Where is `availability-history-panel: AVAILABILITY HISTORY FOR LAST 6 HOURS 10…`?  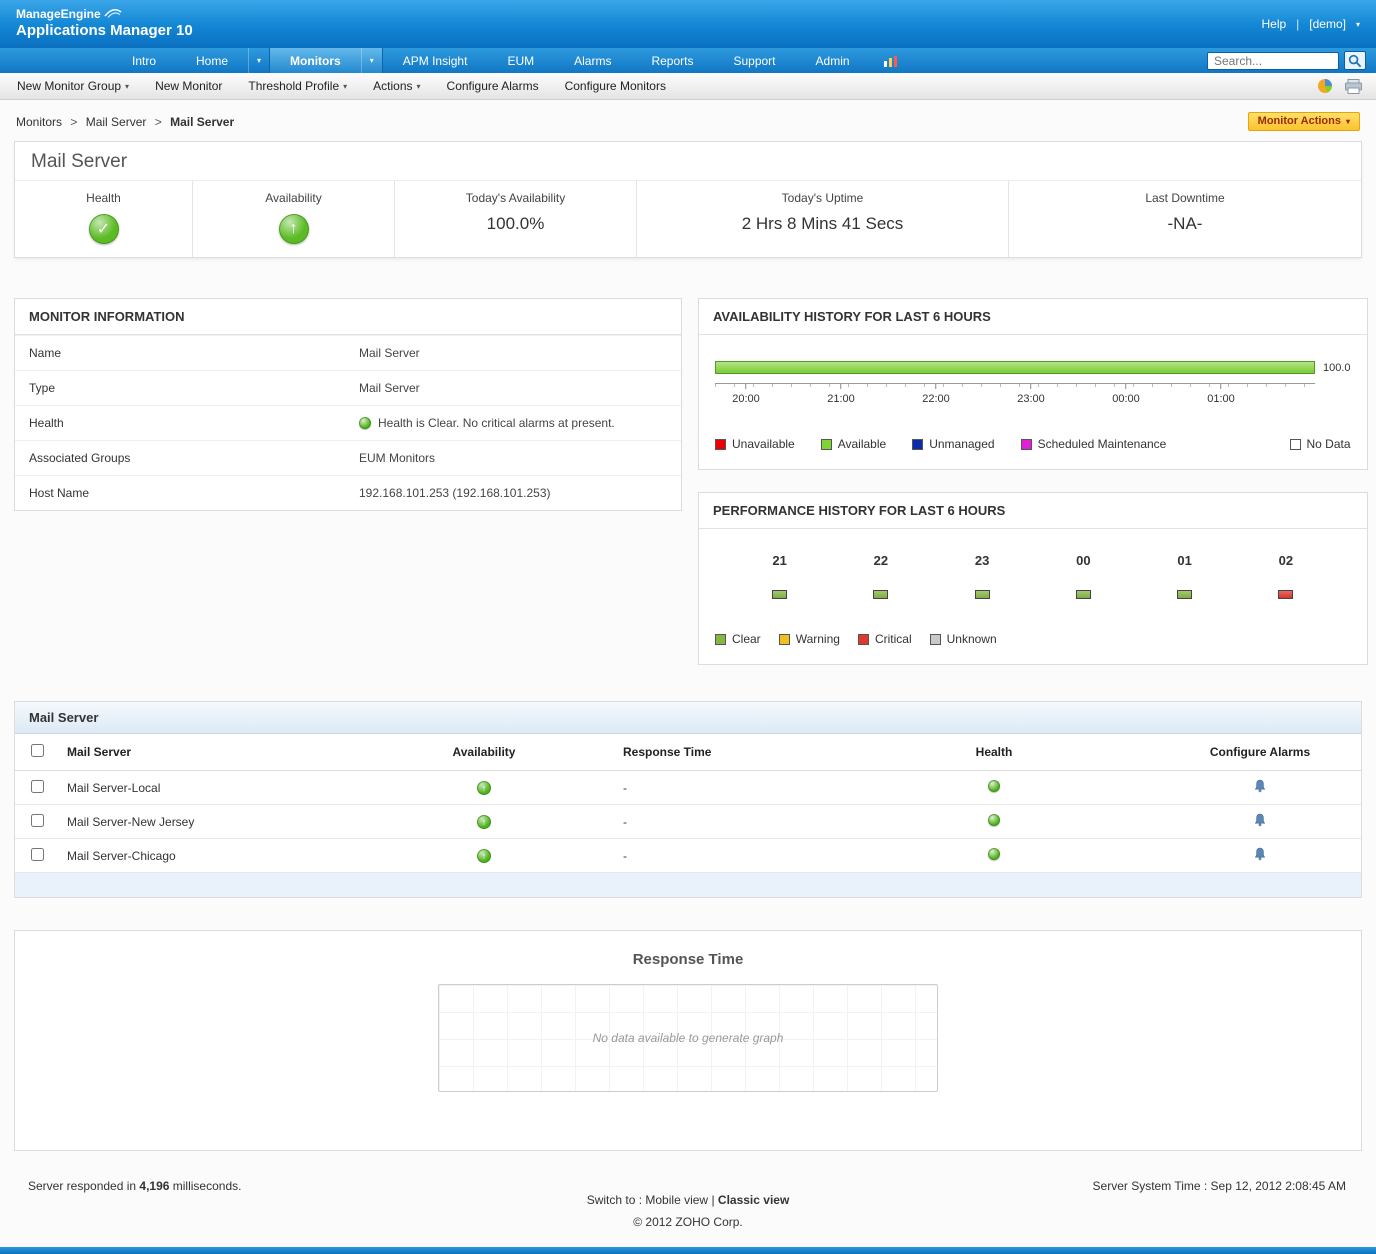 availability-history-panel: AVAILABILITY HISTORY FOR LAST 6 HOURS 10… is located at coordinates (1033, 384).